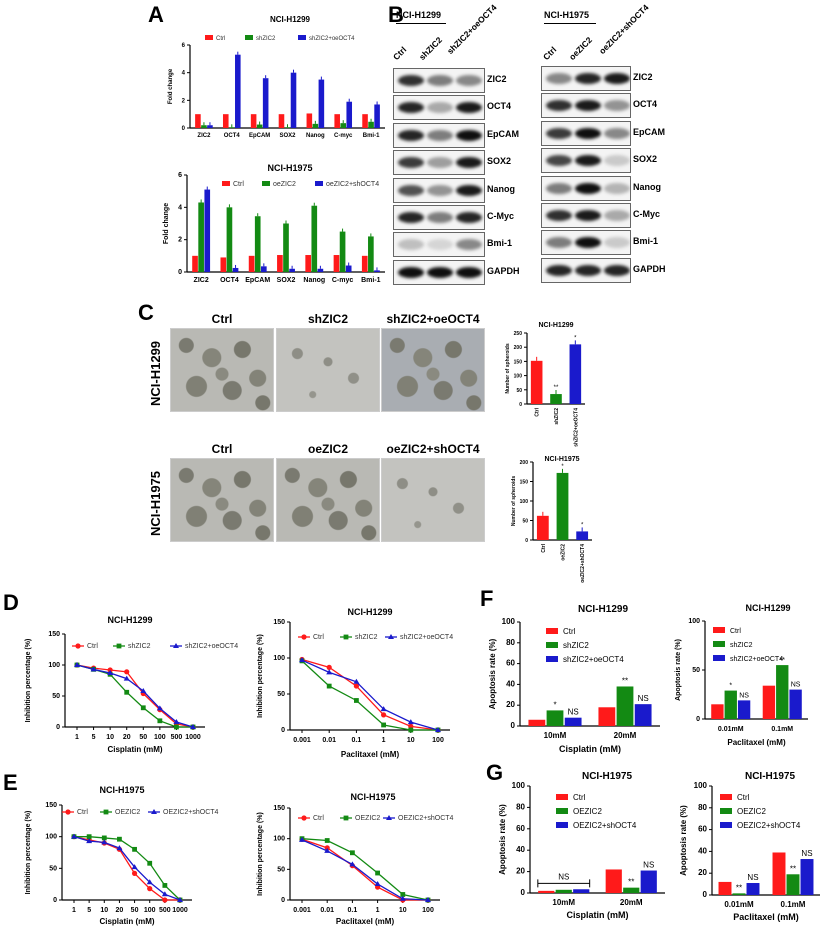 The height and width of the screenshot is (931, 825). What do you see at coordinates (428, 910) in the screenshot?
I see `x-tick-label: 100` at bounding box center [428, 910].